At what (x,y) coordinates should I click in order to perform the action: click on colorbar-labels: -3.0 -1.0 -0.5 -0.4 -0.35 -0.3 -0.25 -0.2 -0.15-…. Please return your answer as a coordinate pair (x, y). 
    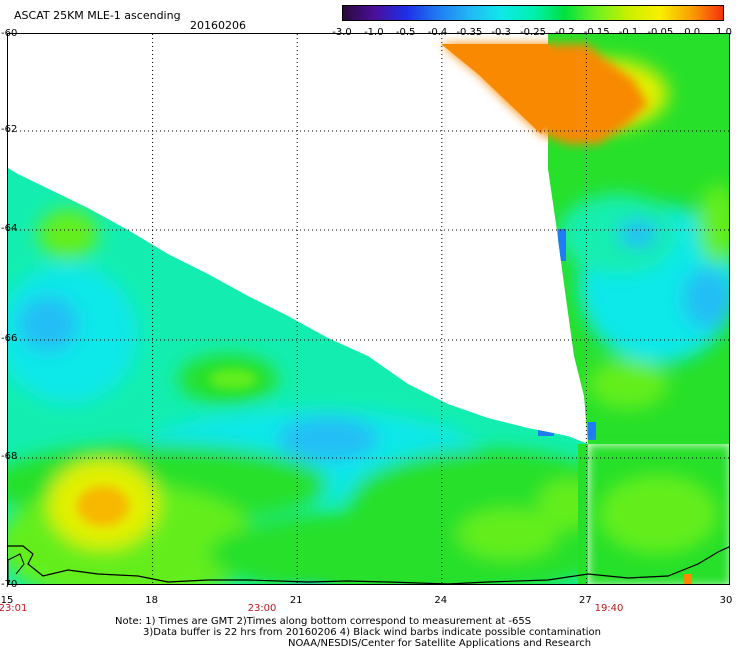
    Looking at the image, I should click on (532, 33).